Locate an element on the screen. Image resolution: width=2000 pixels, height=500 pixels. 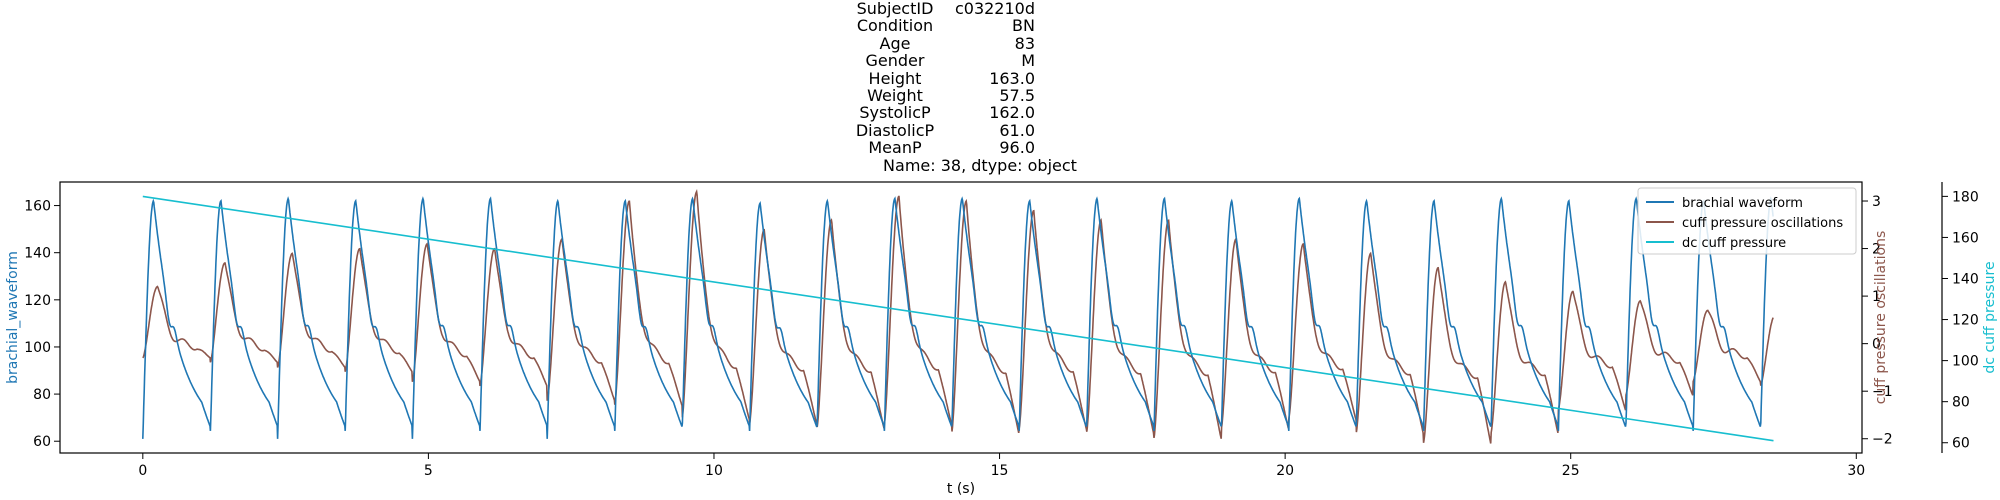
title-row: MeanP 96.0 is located at coordinates (1000, 148).